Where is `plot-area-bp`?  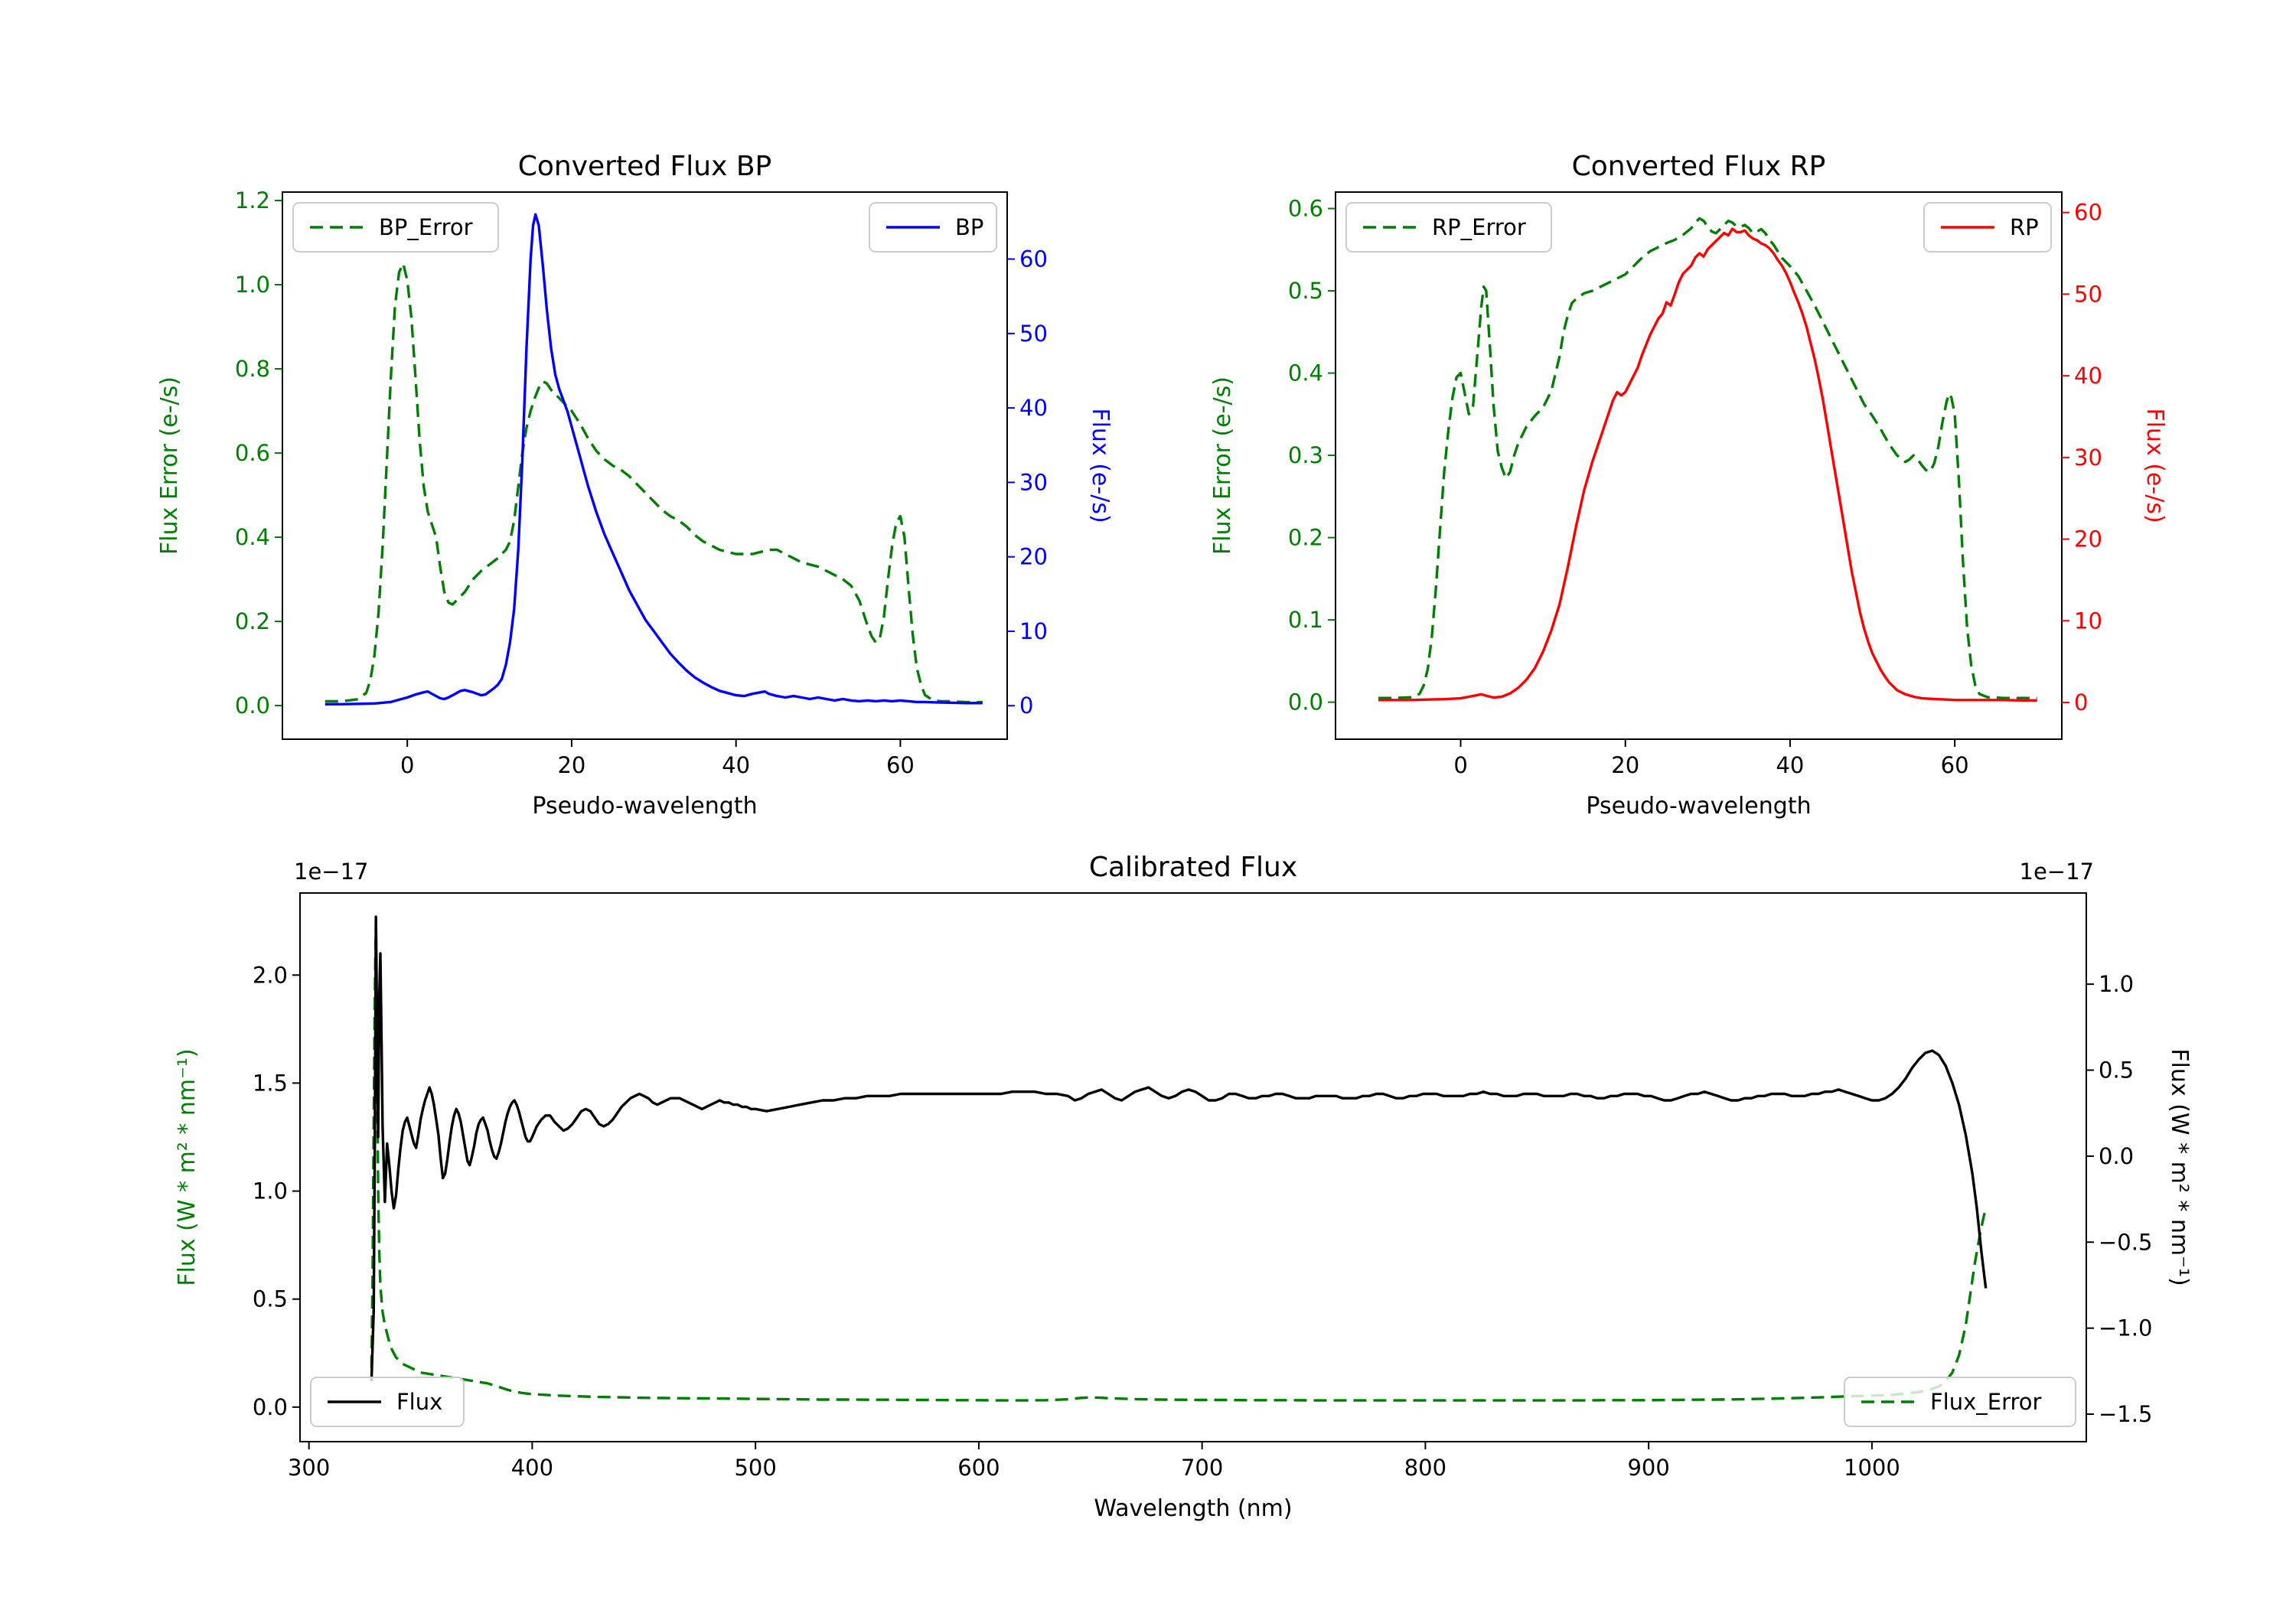 plot-area-bp is located at coordinates (654, 460).